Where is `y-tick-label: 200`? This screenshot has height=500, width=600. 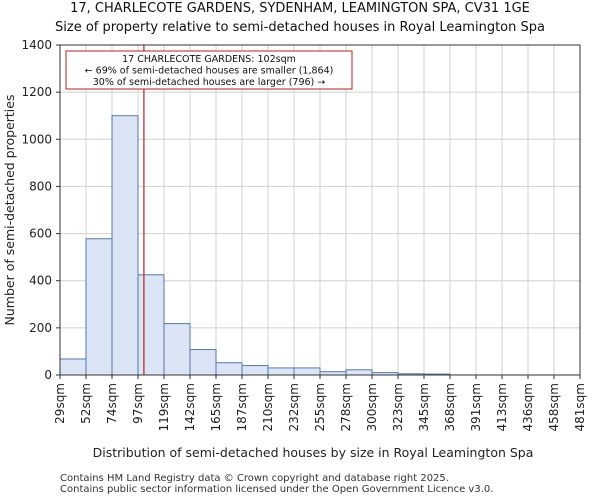 y-tick-label: 200 is located at coordinates (40, 328).